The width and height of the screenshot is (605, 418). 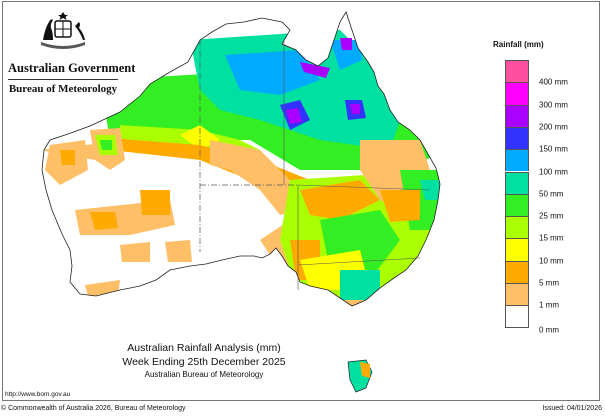 What do you see at coordinates (71, 70) in the screenshot?
I see `government-label: Australian Government` at bounding box center [71, 70].